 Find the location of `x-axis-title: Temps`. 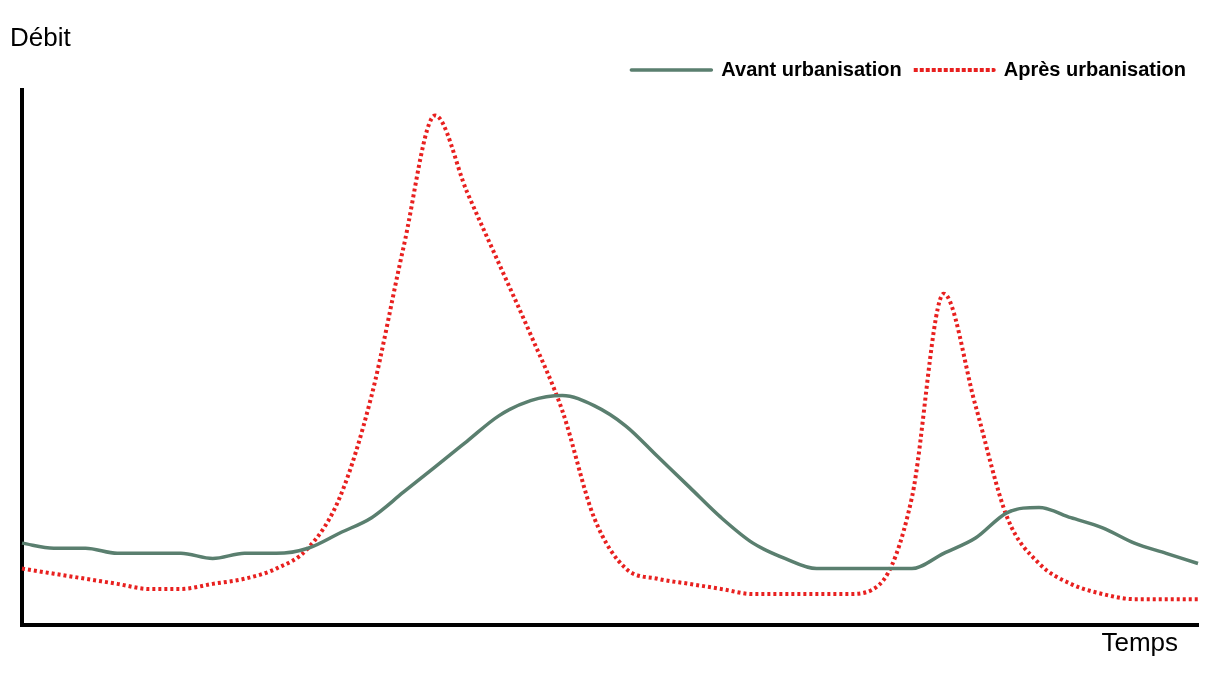

x-axis-title: Temps is located at coordinates (1139, 641).